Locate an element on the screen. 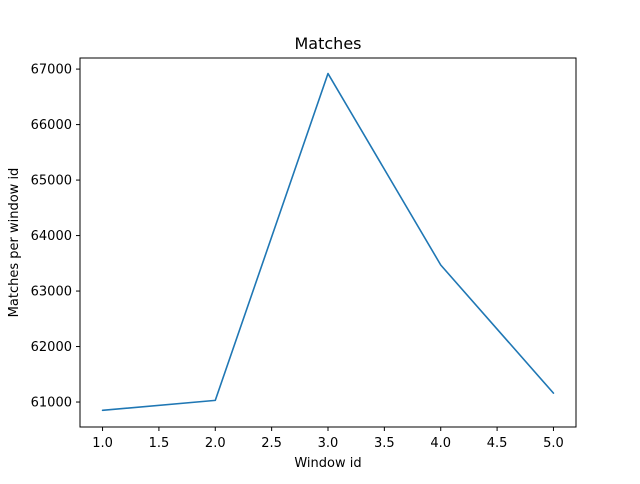 Image resolution: width=640 pixels, height=484 pixels. x-tick-label: 4.5 is located at coordinates (497, 443).